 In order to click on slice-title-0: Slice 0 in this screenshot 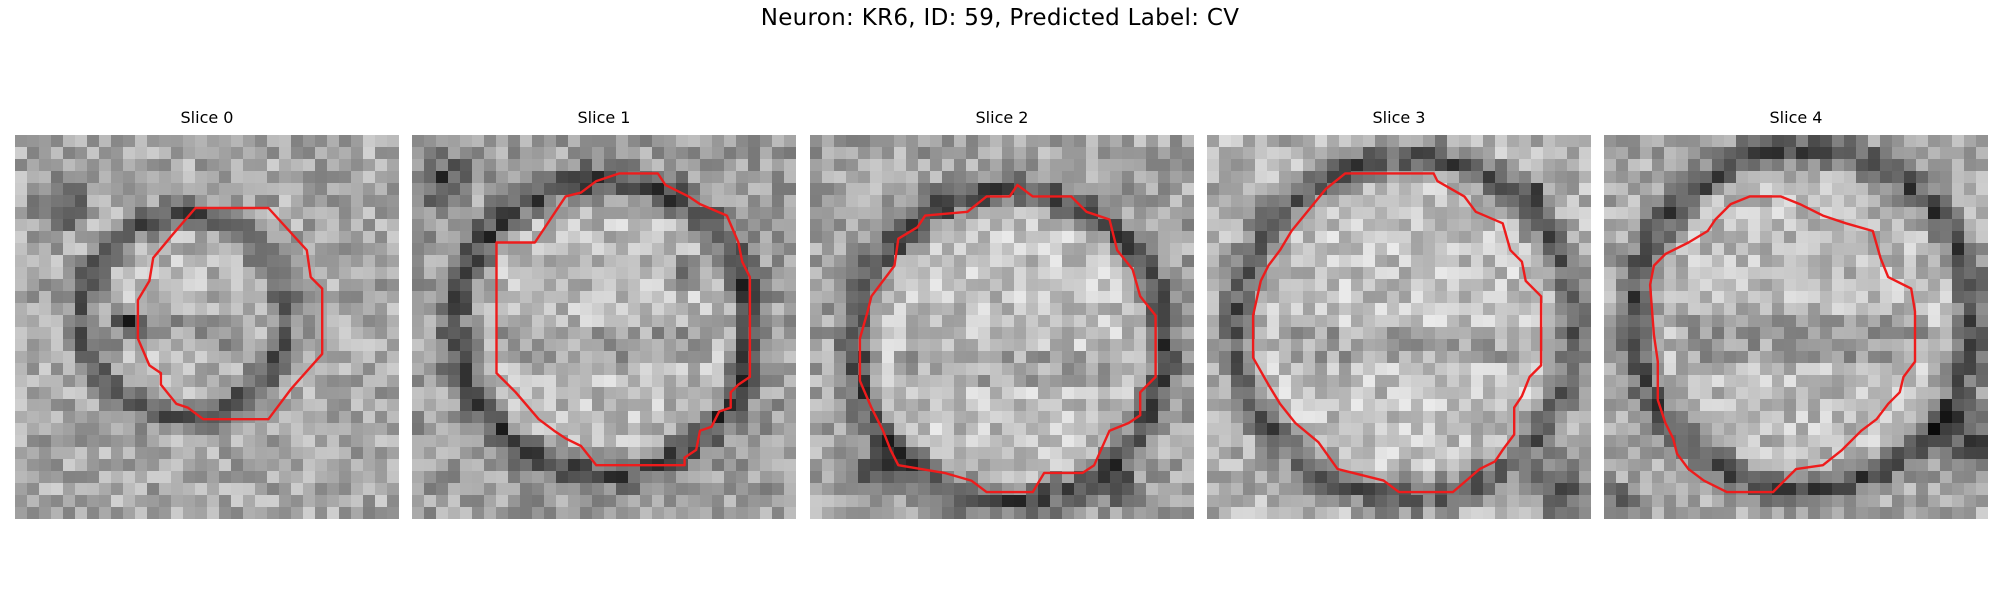, I will do `click(207, 117)`.